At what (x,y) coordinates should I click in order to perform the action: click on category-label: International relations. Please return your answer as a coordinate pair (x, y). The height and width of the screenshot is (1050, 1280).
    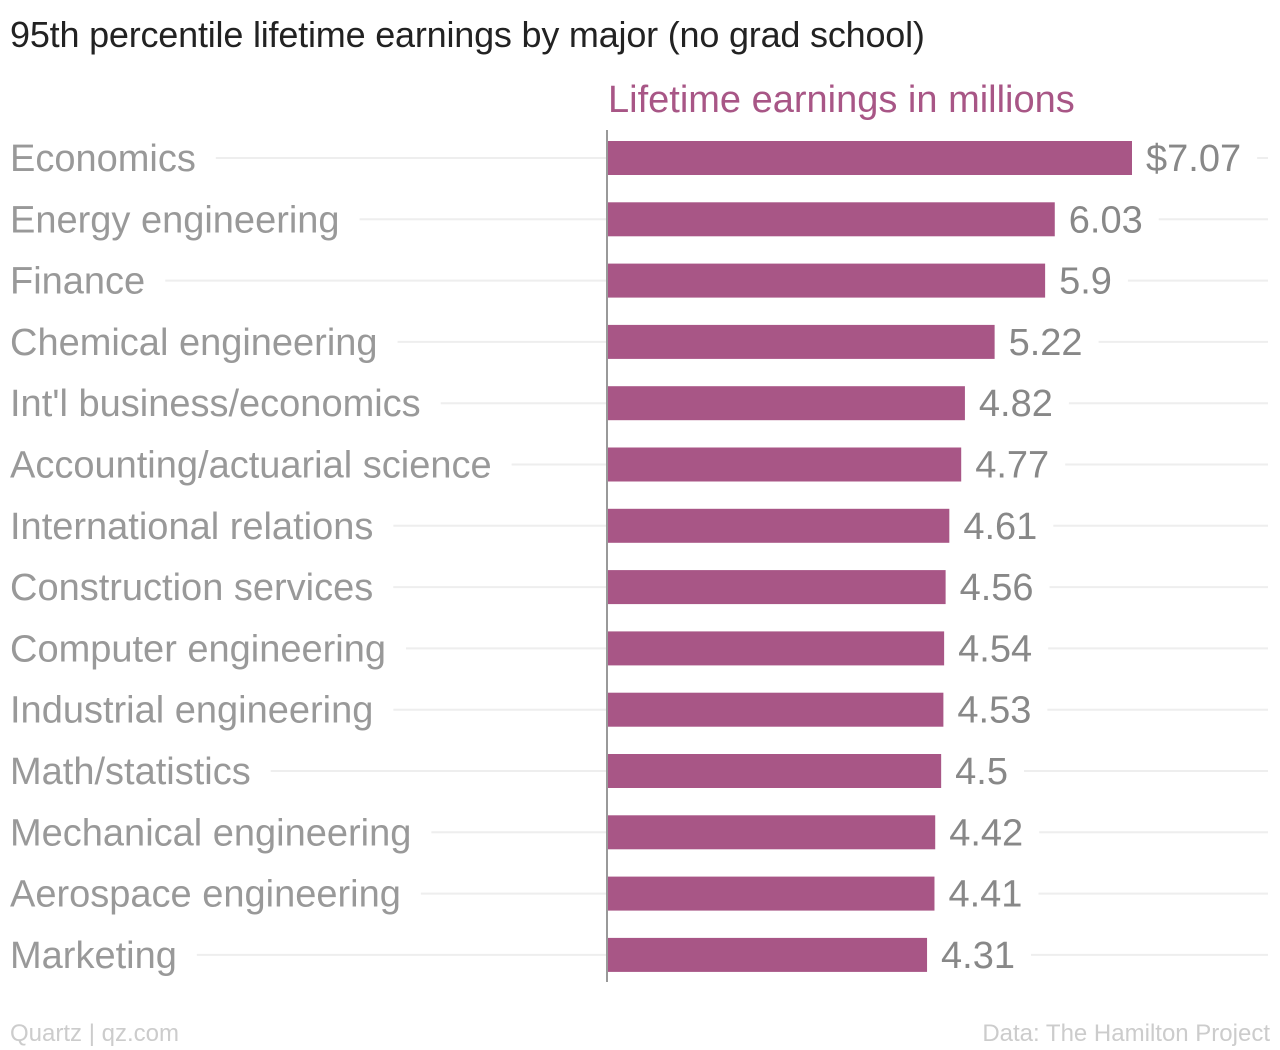
    Looking at the image, I should click on (191, 527).